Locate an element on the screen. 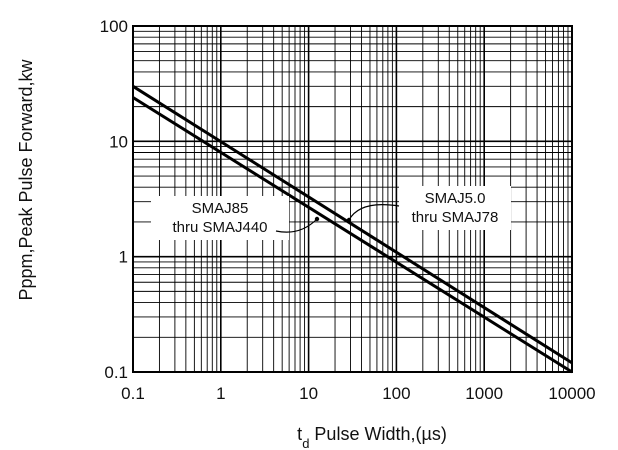 Image resolution: width=618 pixels, height=450 pixels. y-tick-label: 10 is located at coordinates (118, 141).